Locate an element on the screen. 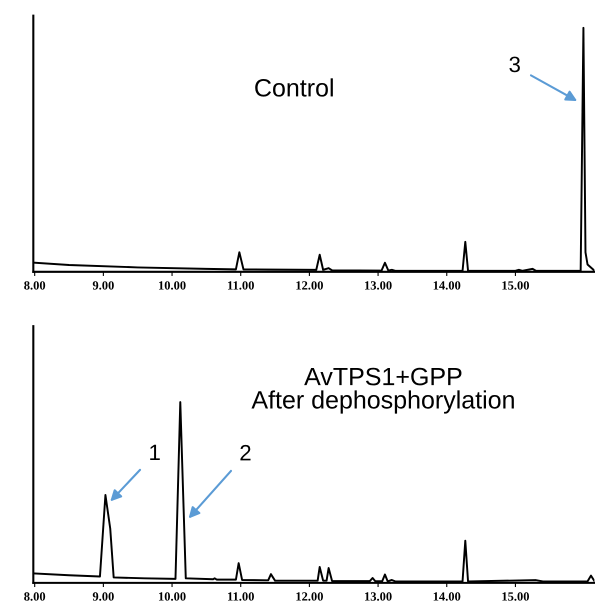  annotation: AvTPS1+GPP After dephosphorylation is located at coordinates (382, 391).